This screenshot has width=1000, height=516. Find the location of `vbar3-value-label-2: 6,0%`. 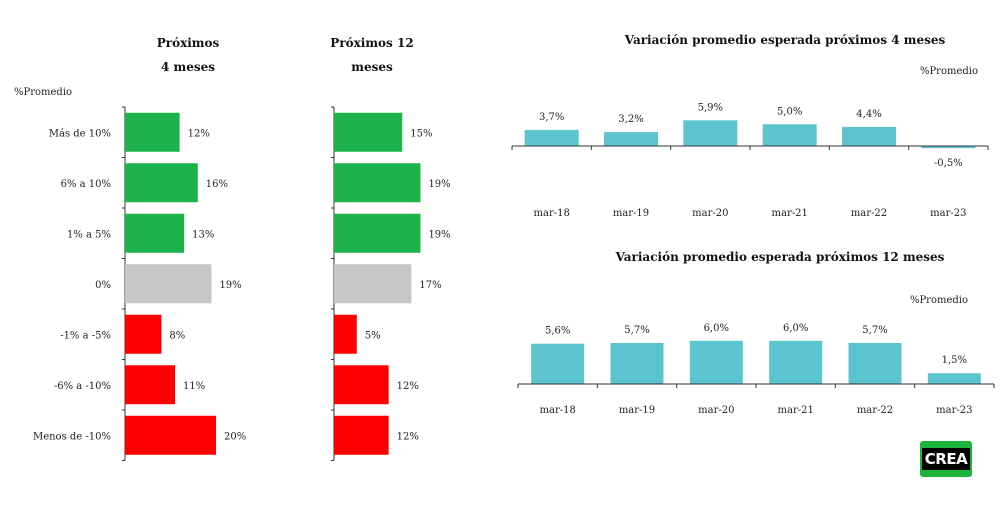

vbar3-value-label-2: 6,0% is located at coordinates (716, 328).